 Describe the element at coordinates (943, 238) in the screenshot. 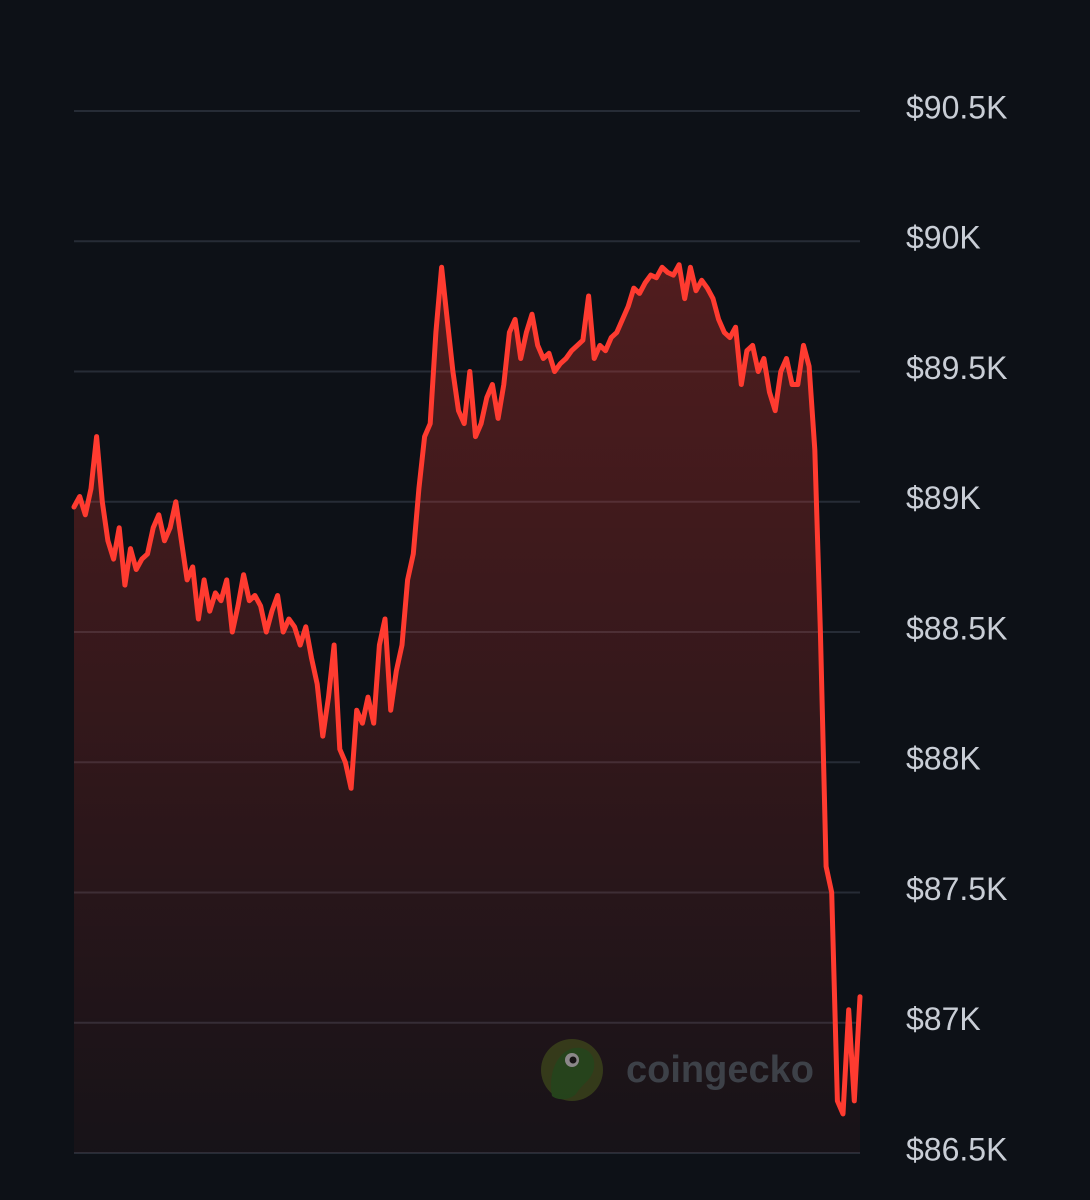

I see `y-tick-label: $90K` at that location.